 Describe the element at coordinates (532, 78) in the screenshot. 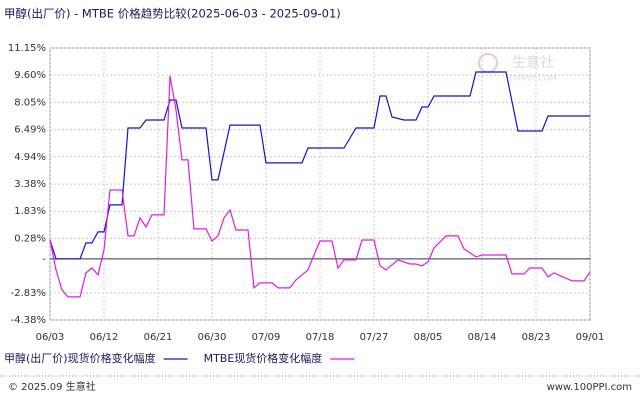

I see `watermark-url: 100PPI.COM` at that location.